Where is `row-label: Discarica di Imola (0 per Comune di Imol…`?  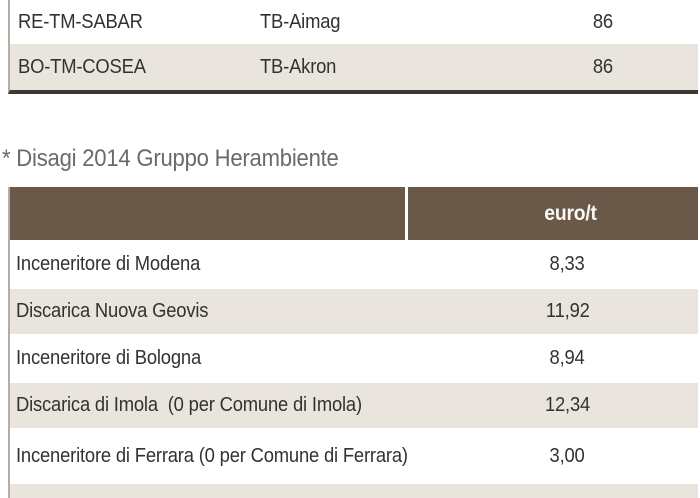
row-label: Discarica di Imola (0 per Comune di Imol… is located at coordinates (208, 405).